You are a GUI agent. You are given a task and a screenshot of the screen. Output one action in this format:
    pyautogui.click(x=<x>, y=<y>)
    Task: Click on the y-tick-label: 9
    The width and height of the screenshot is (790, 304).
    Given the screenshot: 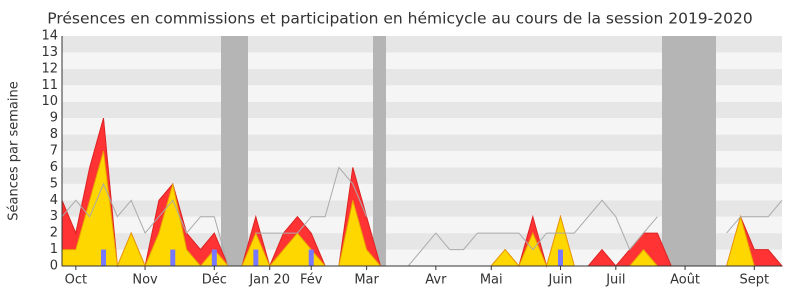 What is the action you would take?
    pyautogui.click(x=54, y=118)
    